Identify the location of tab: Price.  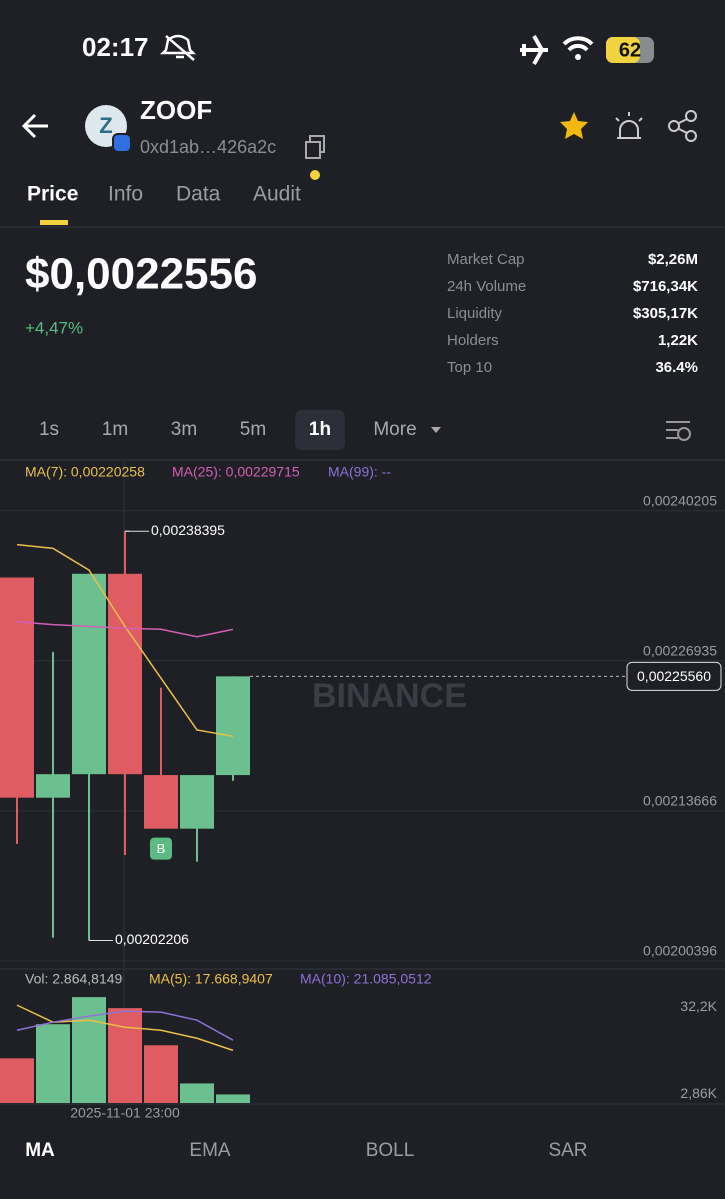
(52, 194).